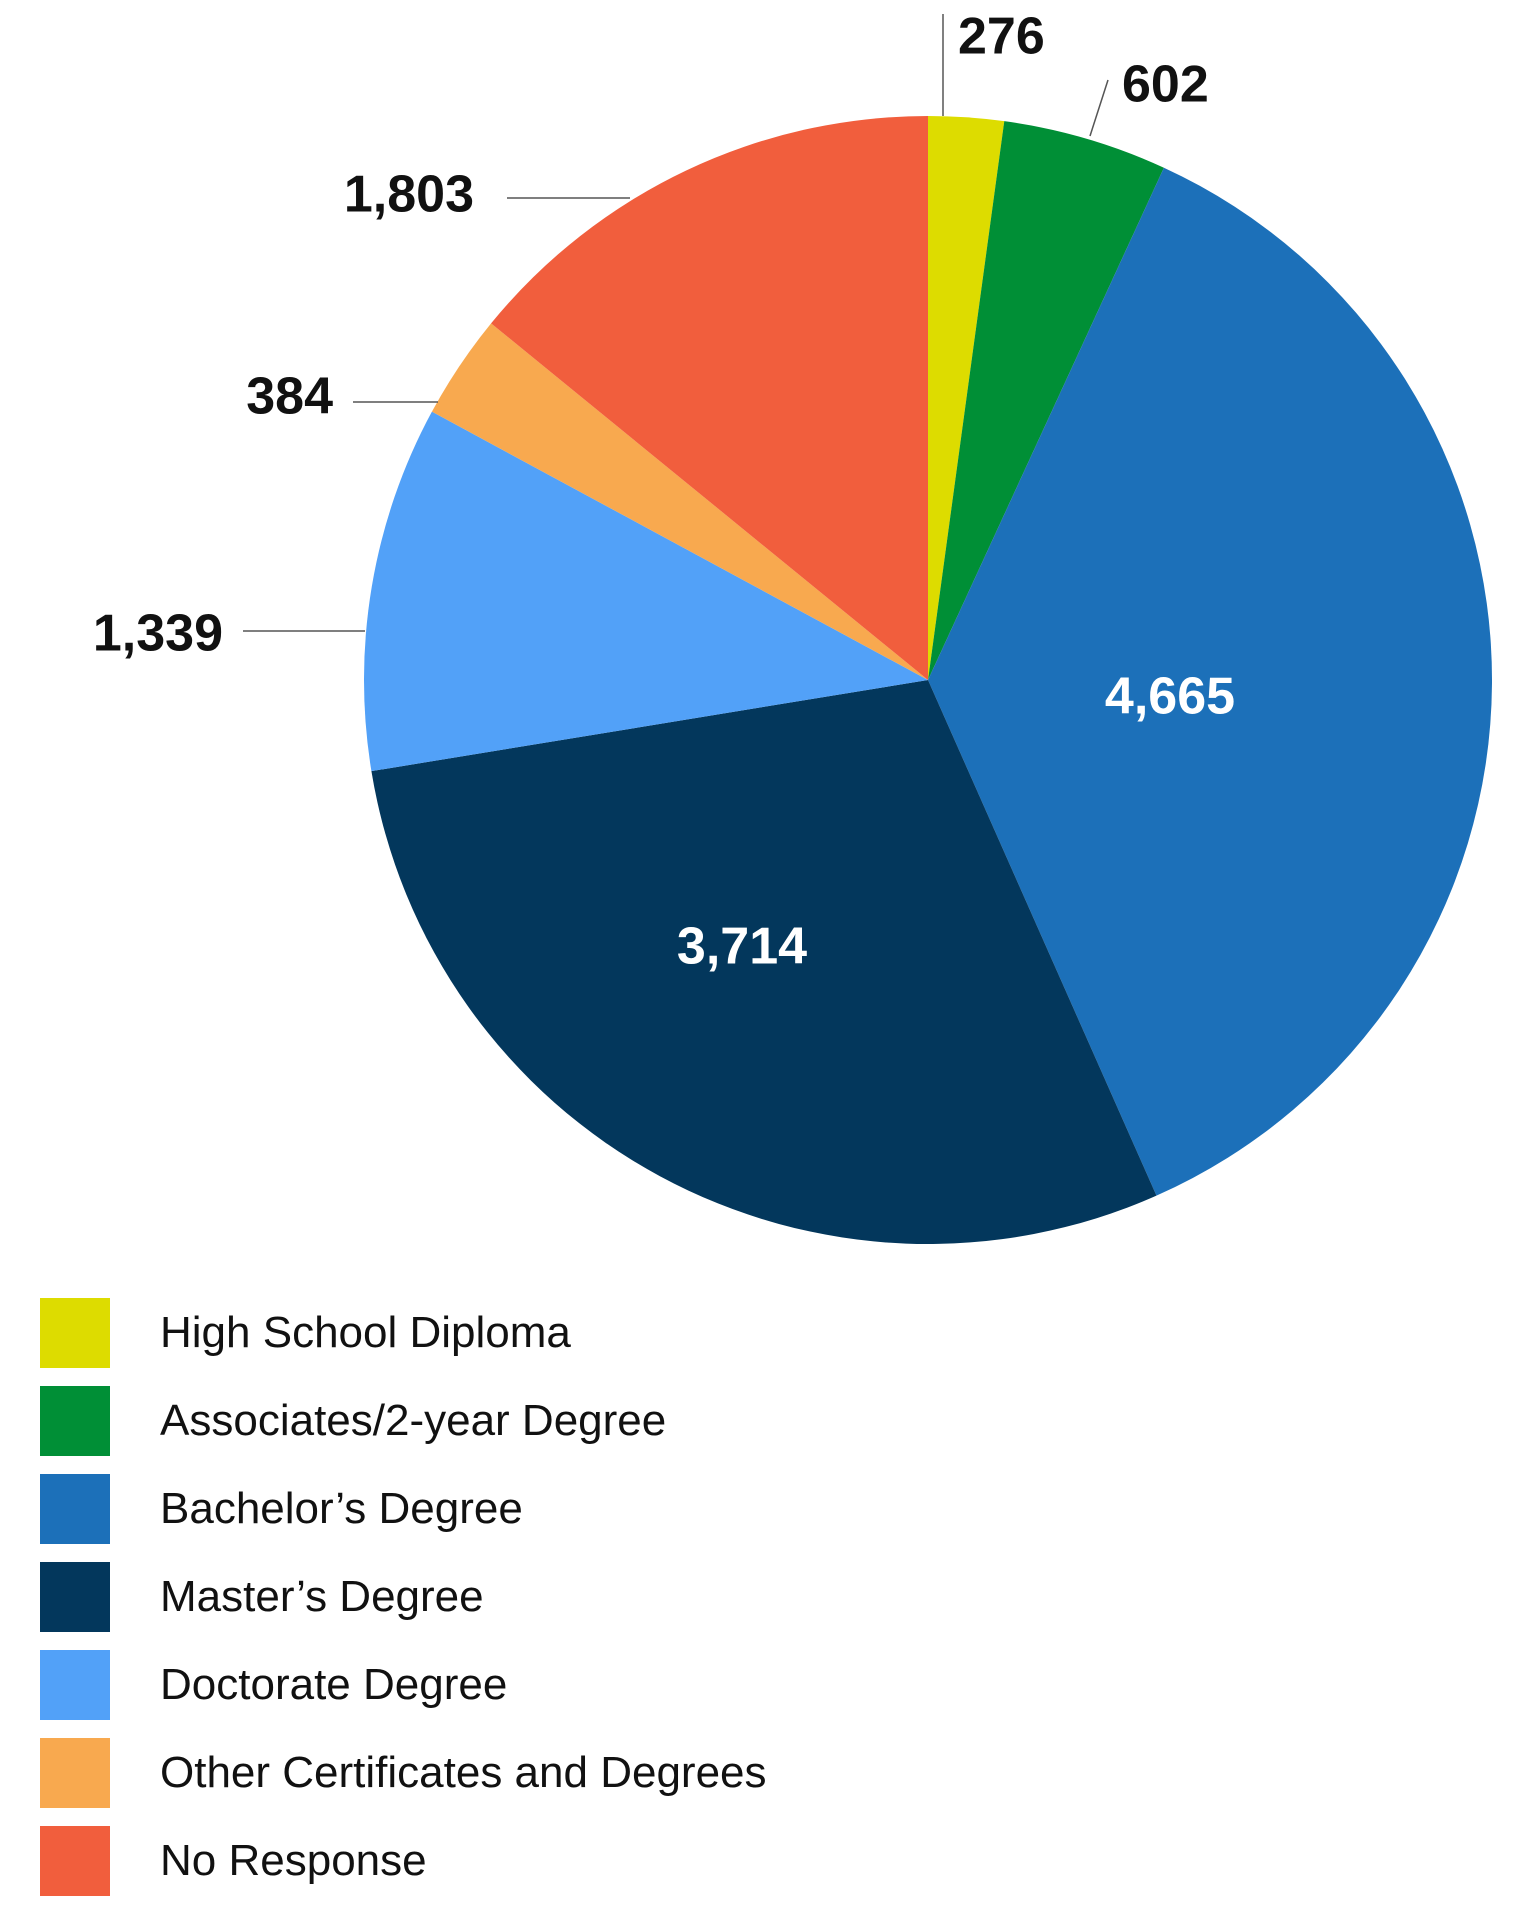  I want to click on legend-swatch-bachelors-degree, so click(75, 1509).